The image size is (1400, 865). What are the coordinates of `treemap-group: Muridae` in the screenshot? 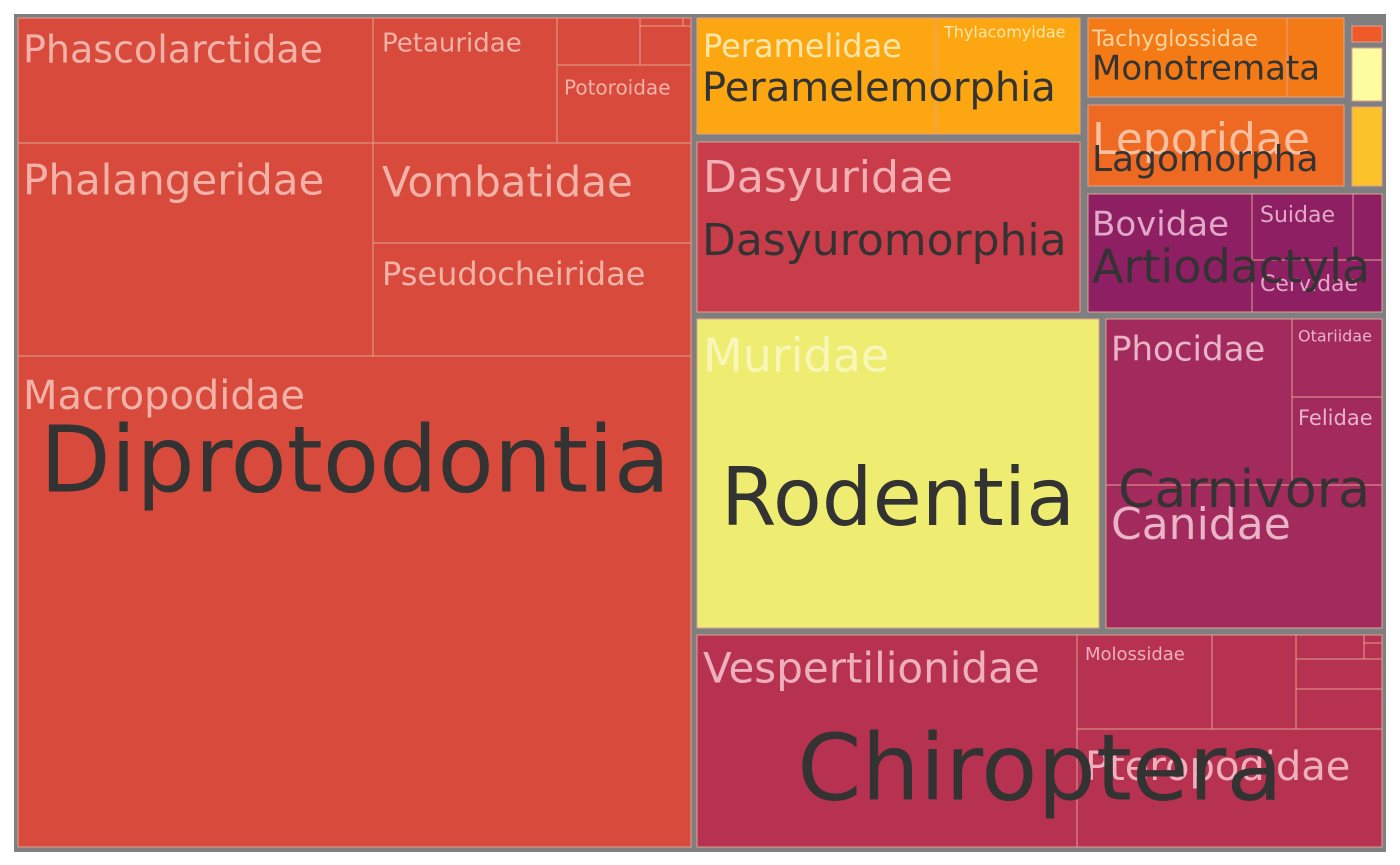 It's located at (898, 473).